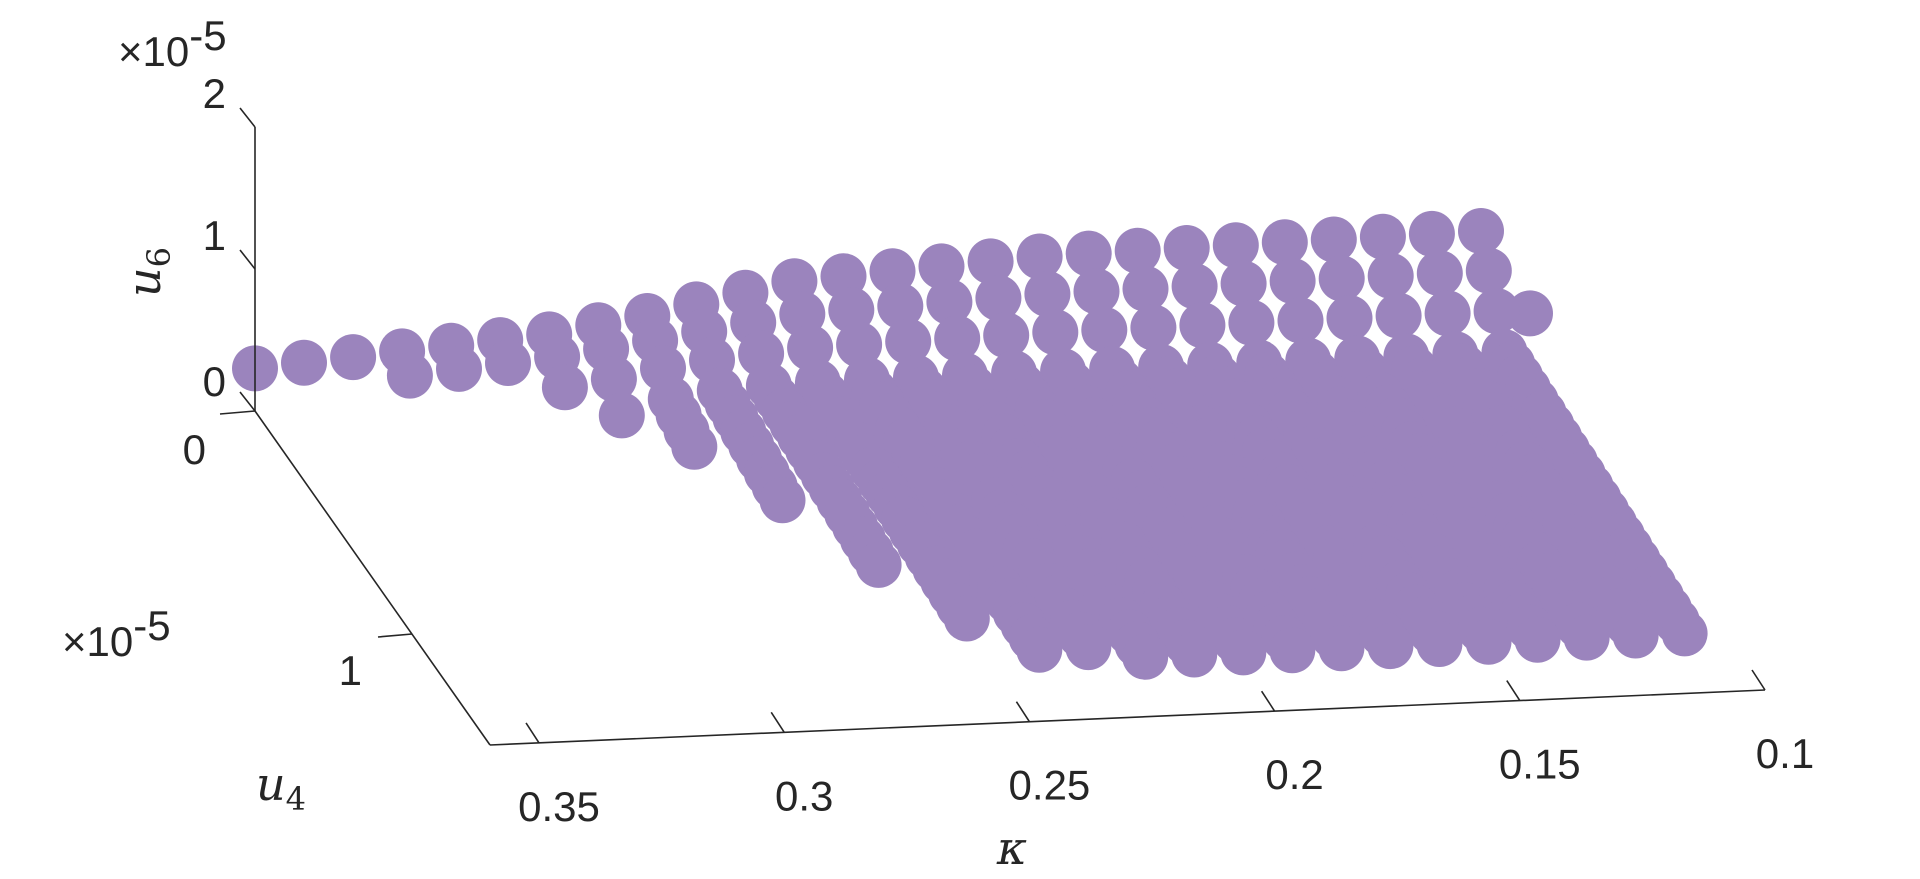  Describe the element at coordinates (1011, 848) in the screenshot. I see `x-axis-label: κ` at that location.